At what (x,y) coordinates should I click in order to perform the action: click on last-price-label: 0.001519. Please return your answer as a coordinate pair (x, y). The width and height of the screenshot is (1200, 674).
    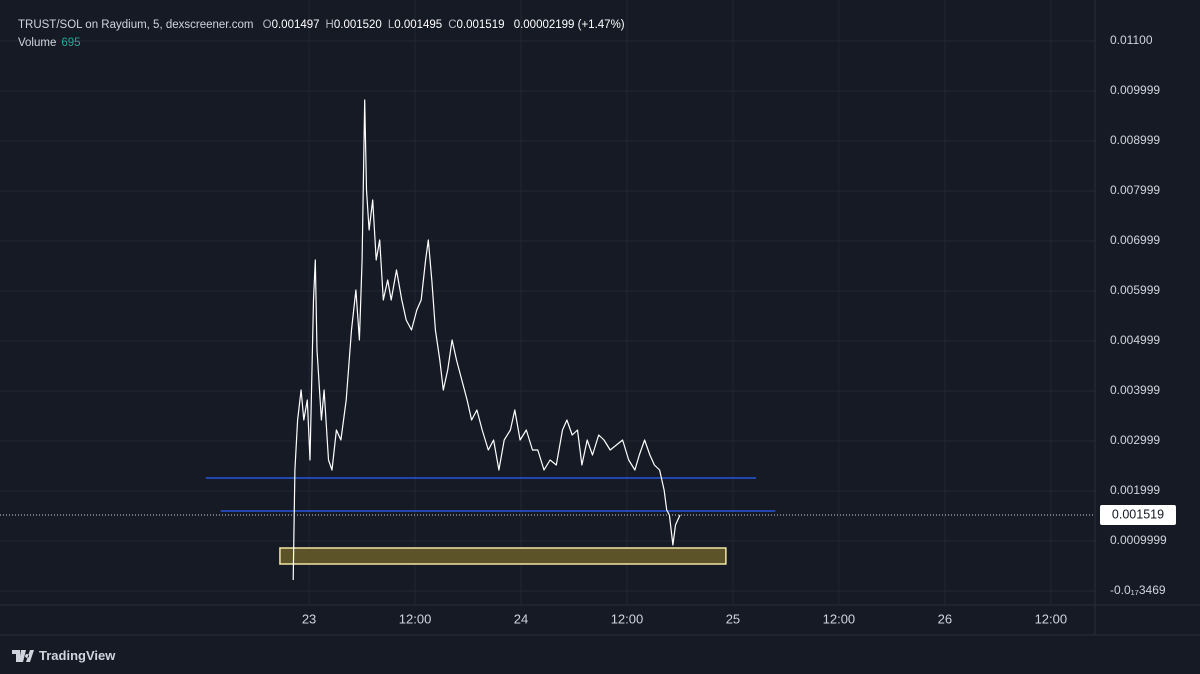
    Looking at the image, I should click on (1138, 514).